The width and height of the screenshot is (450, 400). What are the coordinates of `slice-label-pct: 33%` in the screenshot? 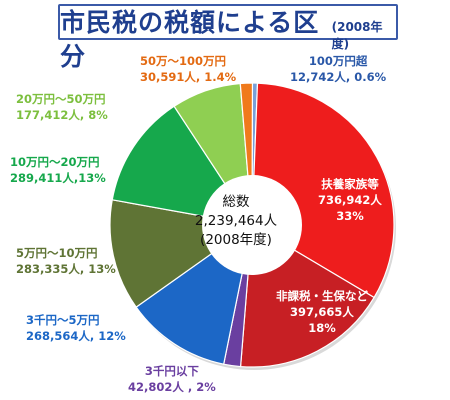 It's located at (350, 216).